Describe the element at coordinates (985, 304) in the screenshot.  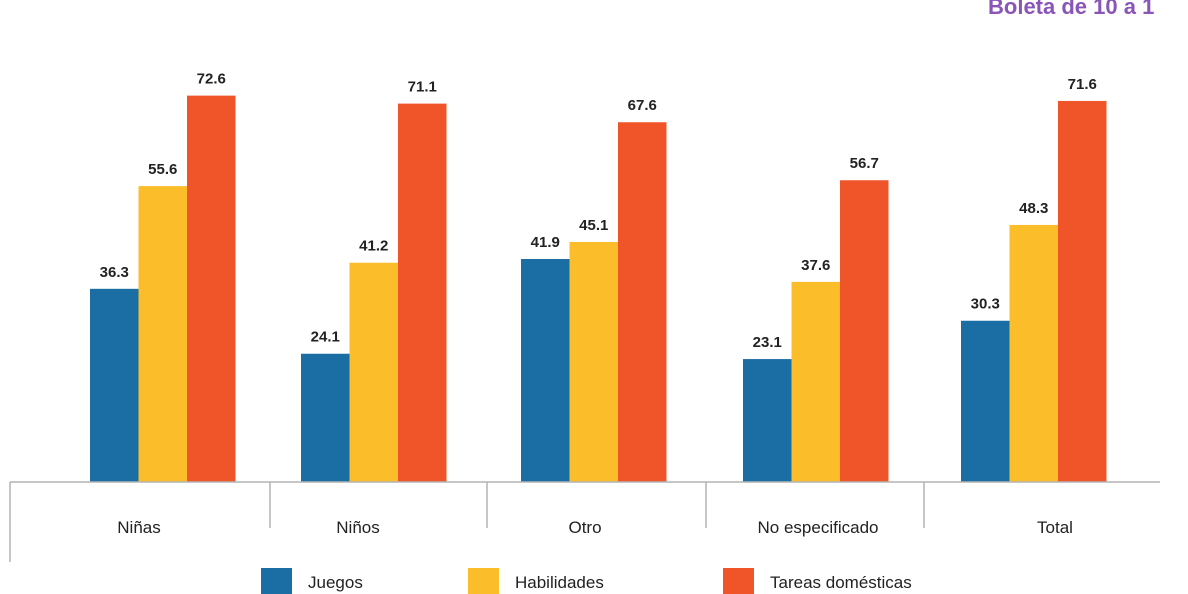
I see `value-label-total-juegos: 30.3` at that location.